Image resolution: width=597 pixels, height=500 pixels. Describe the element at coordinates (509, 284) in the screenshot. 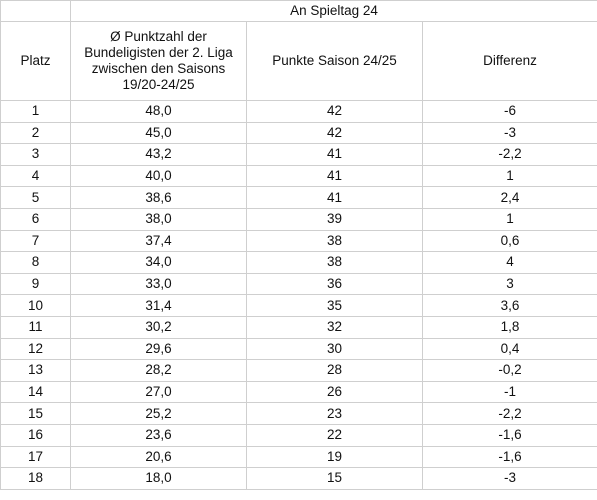

I see `cell-difference: 3` at that location.